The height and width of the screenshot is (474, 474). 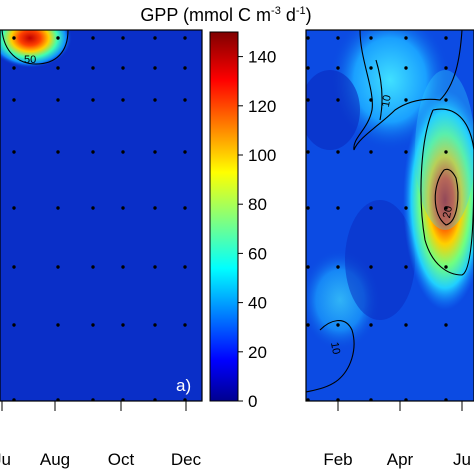 What do you see at coordinates (30, 60) in the screenshot?
I see `panel-a-contour-label: 50` at bounding box center [30, 60].